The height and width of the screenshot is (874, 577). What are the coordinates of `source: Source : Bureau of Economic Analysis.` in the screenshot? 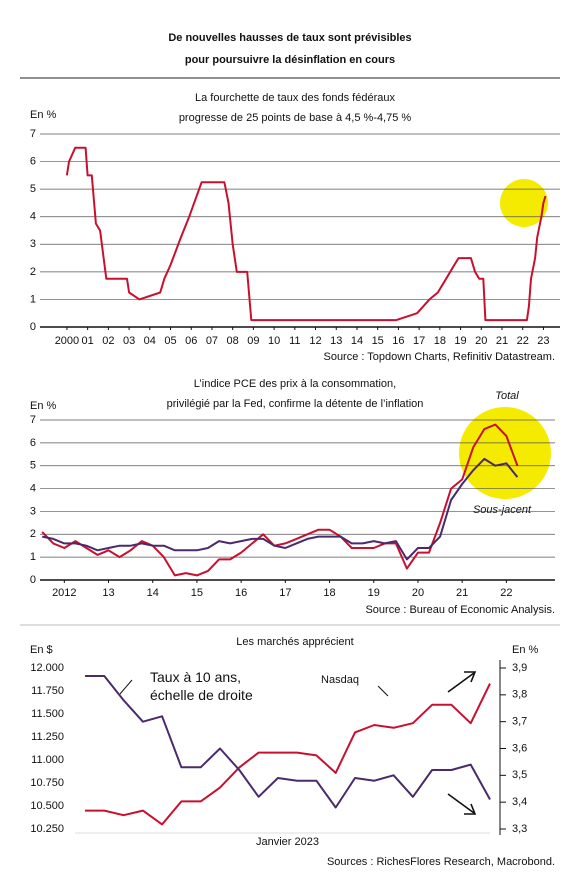 It's located at (460, 610).